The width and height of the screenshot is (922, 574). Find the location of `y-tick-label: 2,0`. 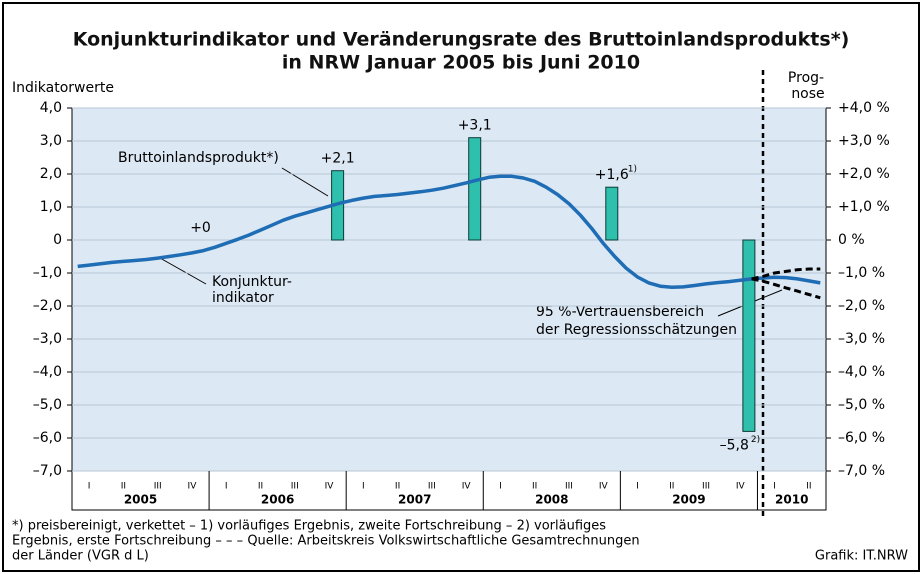

y-tick-label: 2,0 is located at coordinates (51, 174).